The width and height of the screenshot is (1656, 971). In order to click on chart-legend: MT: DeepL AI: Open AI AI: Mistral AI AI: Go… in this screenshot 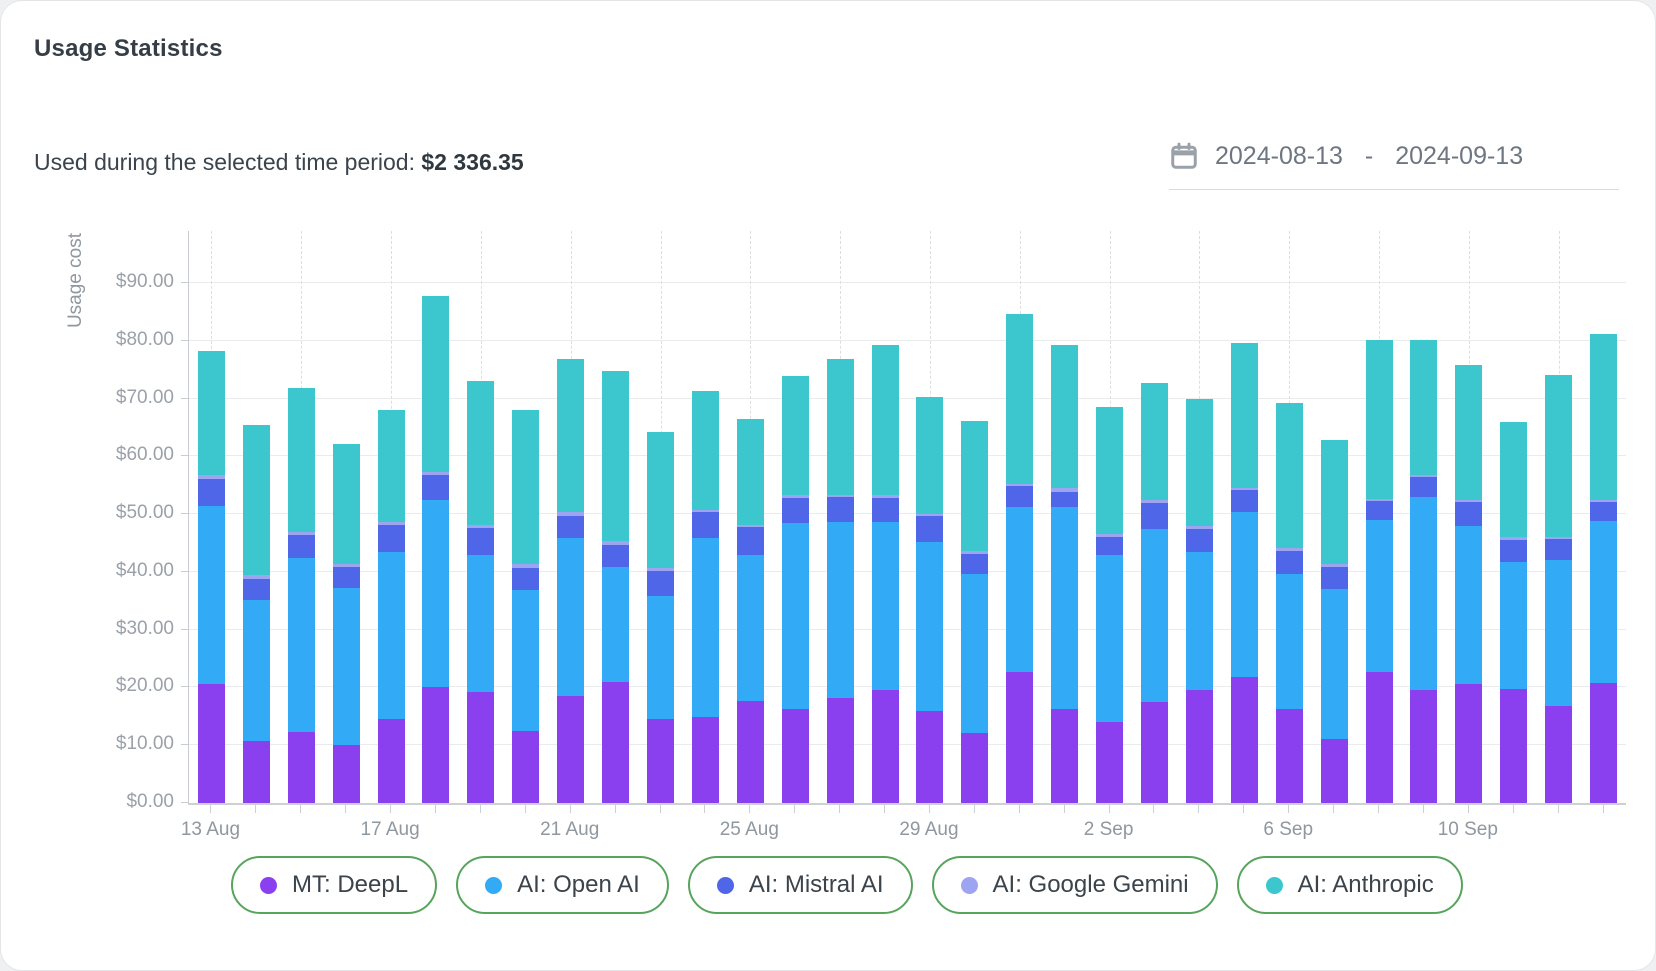, I will do `click(847, 885)`.